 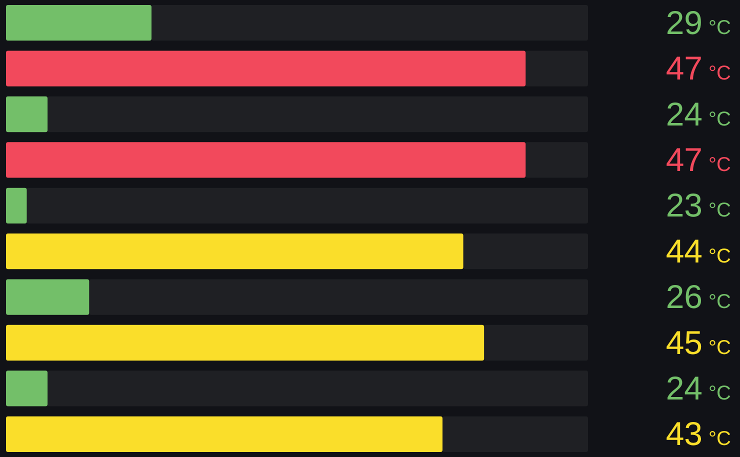 I want to click on data-label: 23 °C, so click(x=698, y=205).